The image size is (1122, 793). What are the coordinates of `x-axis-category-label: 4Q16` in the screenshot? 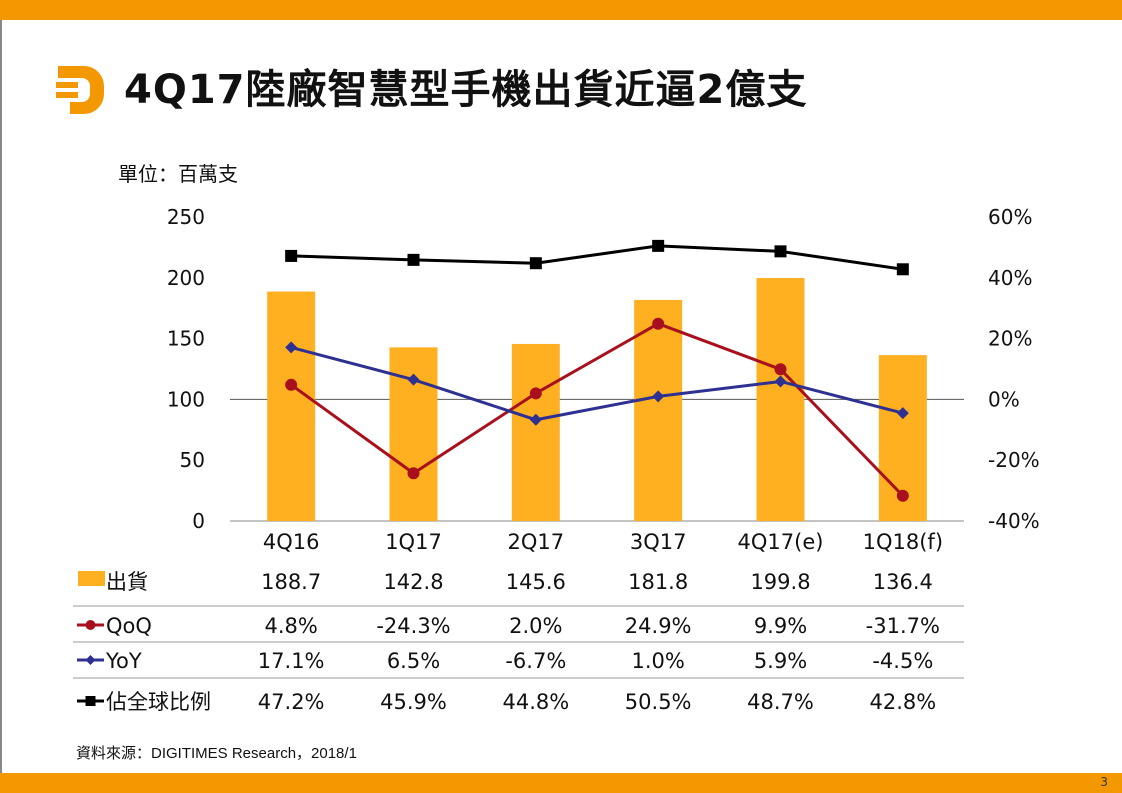 It's located at (291, 542).